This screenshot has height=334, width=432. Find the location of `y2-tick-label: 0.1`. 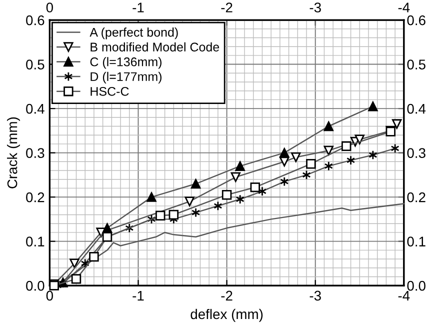

y2-tick-label: 0.1 is located at coordinates (416, 241).